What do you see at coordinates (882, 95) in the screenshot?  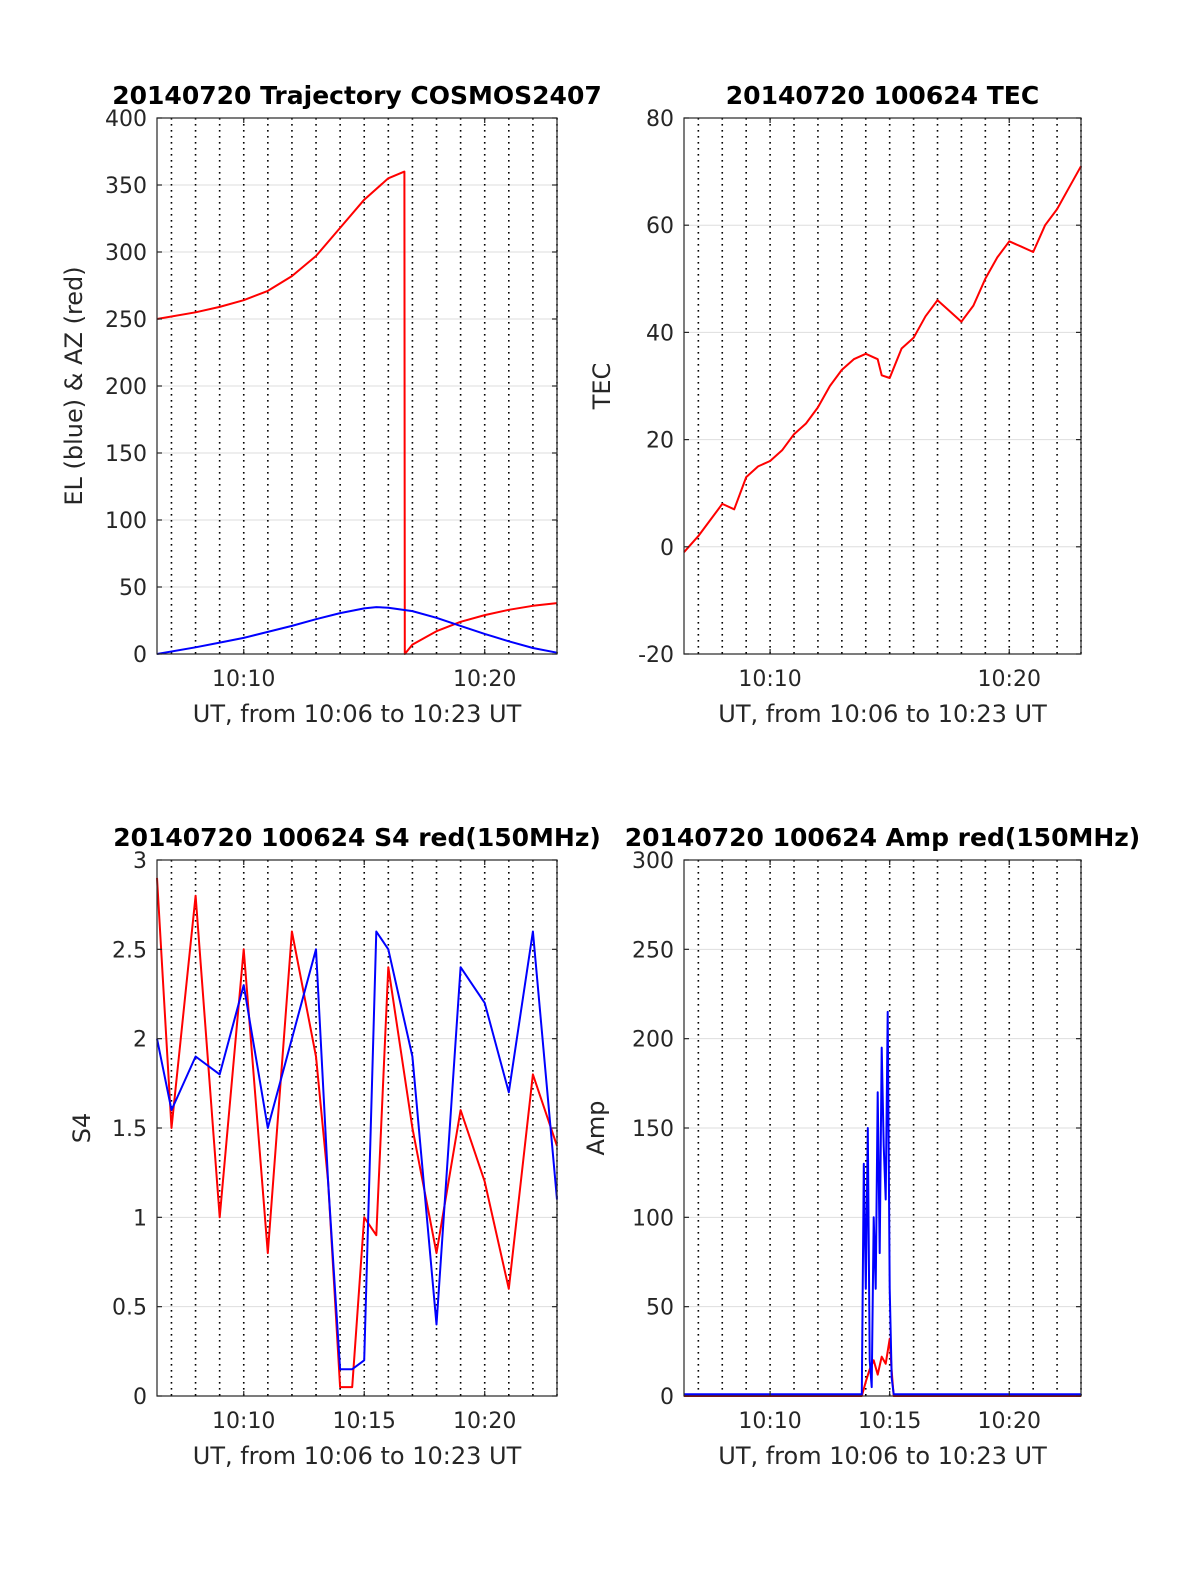 I see `chart-title: 20140720 100624 TEC` at bounding box center [882, 95].